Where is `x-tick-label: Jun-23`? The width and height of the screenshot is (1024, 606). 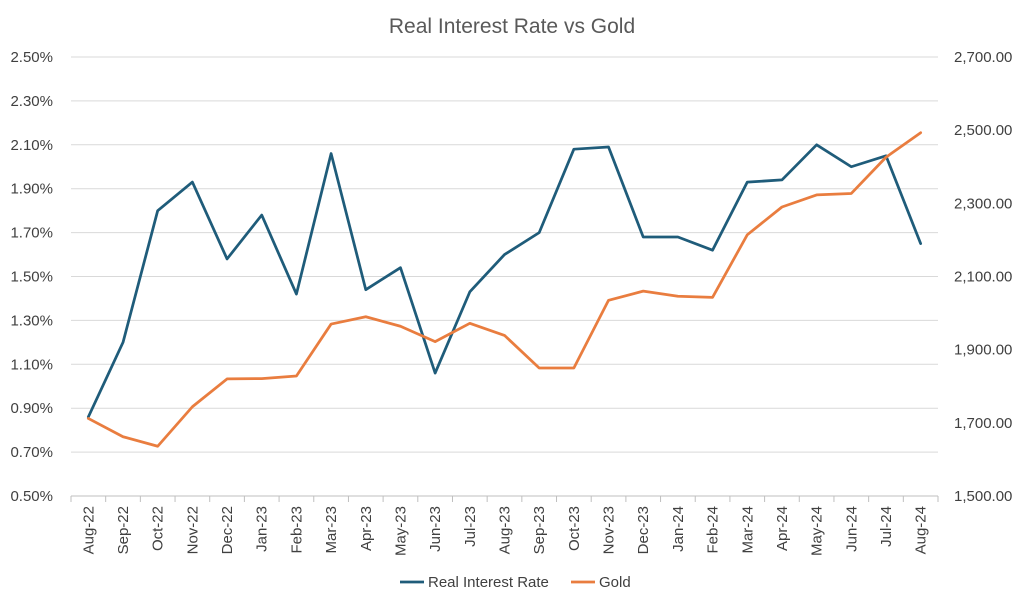
x-tick-label: Jun-23 is located at coordinates (435, 529).